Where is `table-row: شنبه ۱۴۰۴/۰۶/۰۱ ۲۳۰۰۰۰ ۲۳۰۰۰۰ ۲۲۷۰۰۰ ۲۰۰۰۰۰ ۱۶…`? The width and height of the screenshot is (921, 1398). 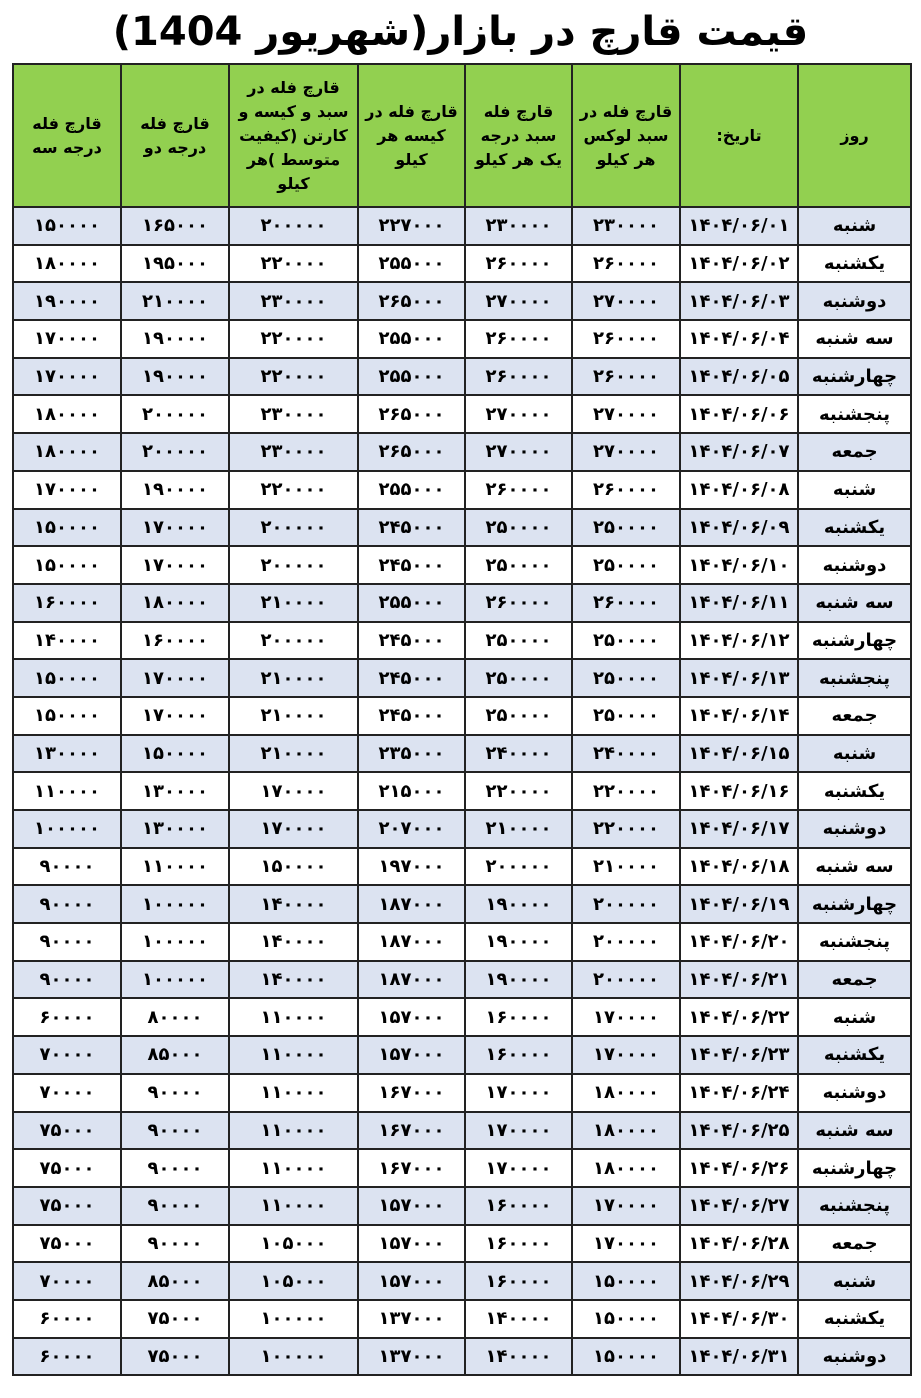 table-row: شنبه ۱۴۰۴/۰۶/۰۱ ۲۳۰۰۰۰ ۲۳۰۰۰۰ ۲۲۷۰۰۰ ۲۰۰۰۰۰ ۱۶… is located at coordinates (462, 226).